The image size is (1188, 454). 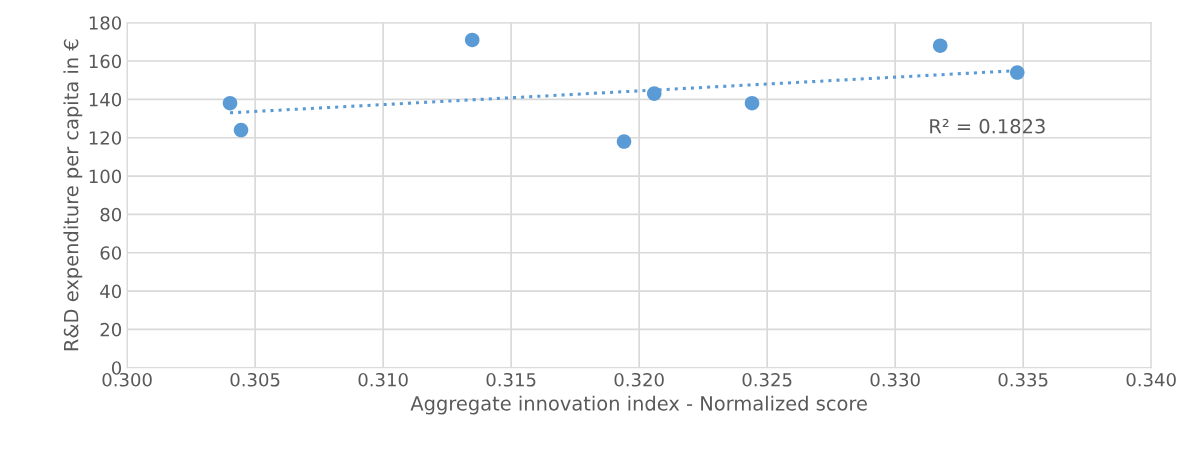 I want to click on y-tick-label: 120, so click(x=105, y=138).